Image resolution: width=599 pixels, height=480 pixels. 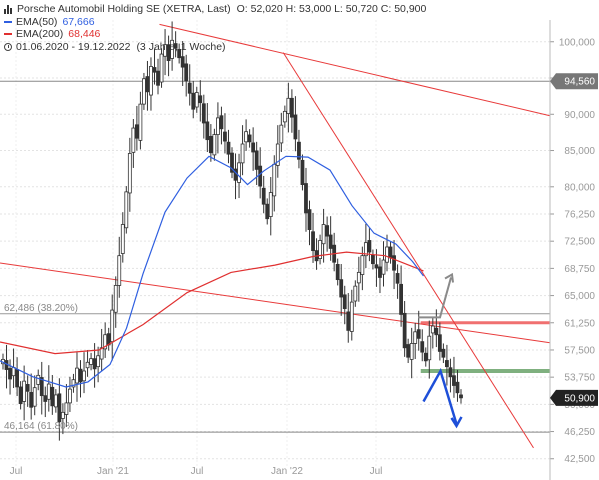 I want to click on x-tick-label: Jul, so click(x=376, y=471).